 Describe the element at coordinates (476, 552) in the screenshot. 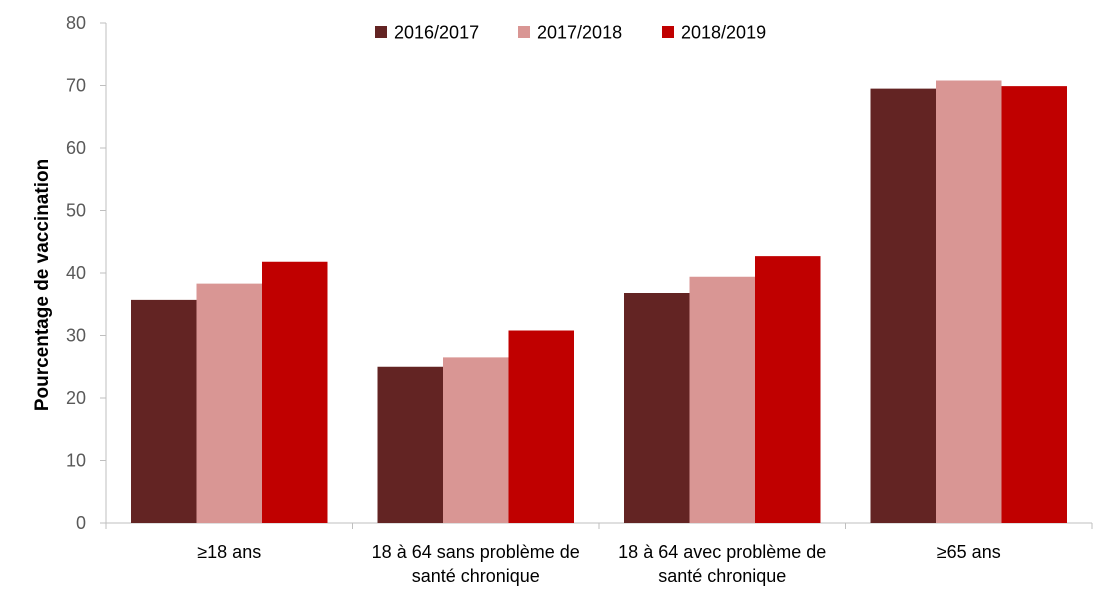

I see `x-category-label: 18 à 64 sans problème de` at that location.